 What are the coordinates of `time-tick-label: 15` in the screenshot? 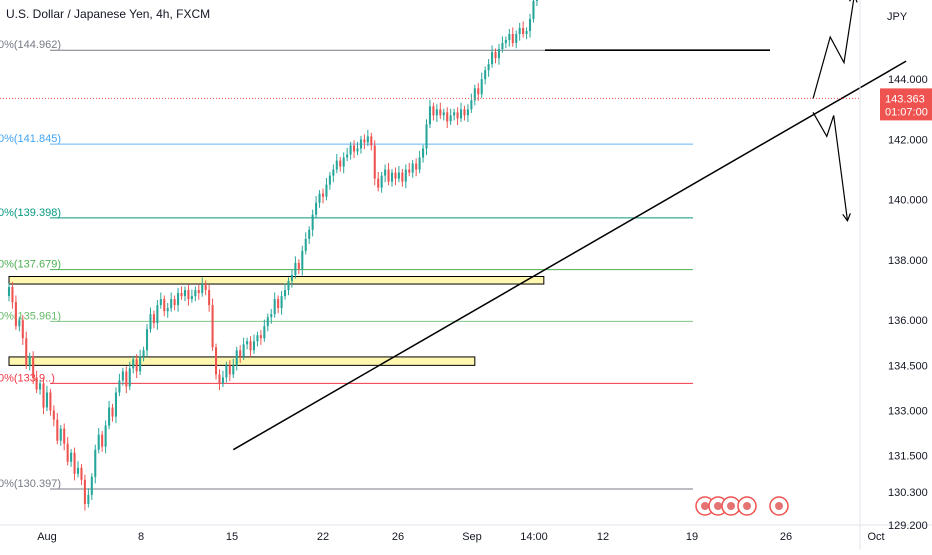 It's located at (232, 537).